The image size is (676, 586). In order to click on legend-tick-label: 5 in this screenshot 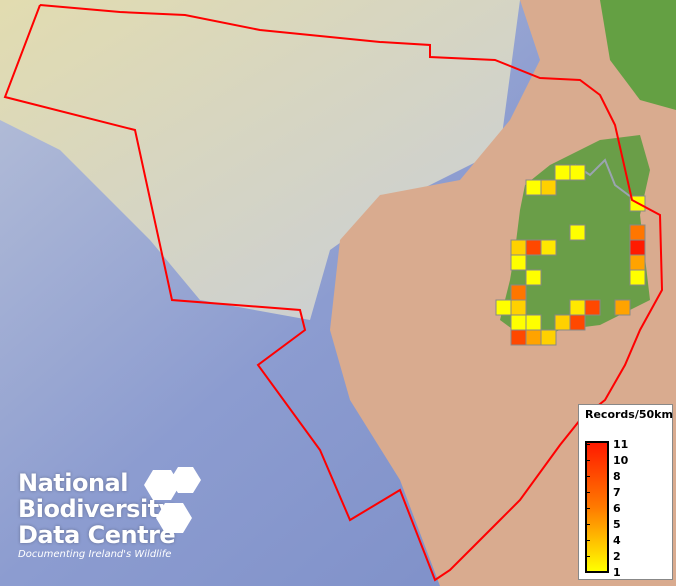, I will do `click(617, 524)`.